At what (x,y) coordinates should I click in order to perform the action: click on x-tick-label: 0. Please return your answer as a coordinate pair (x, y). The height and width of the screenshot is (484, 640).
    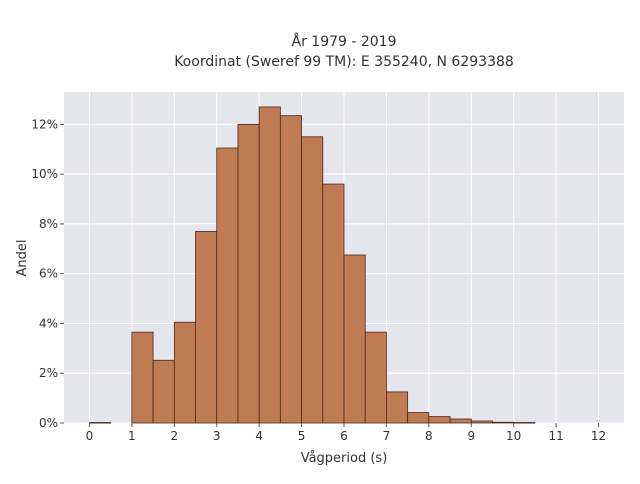
    Looking at the image, I should click on (90, 436).